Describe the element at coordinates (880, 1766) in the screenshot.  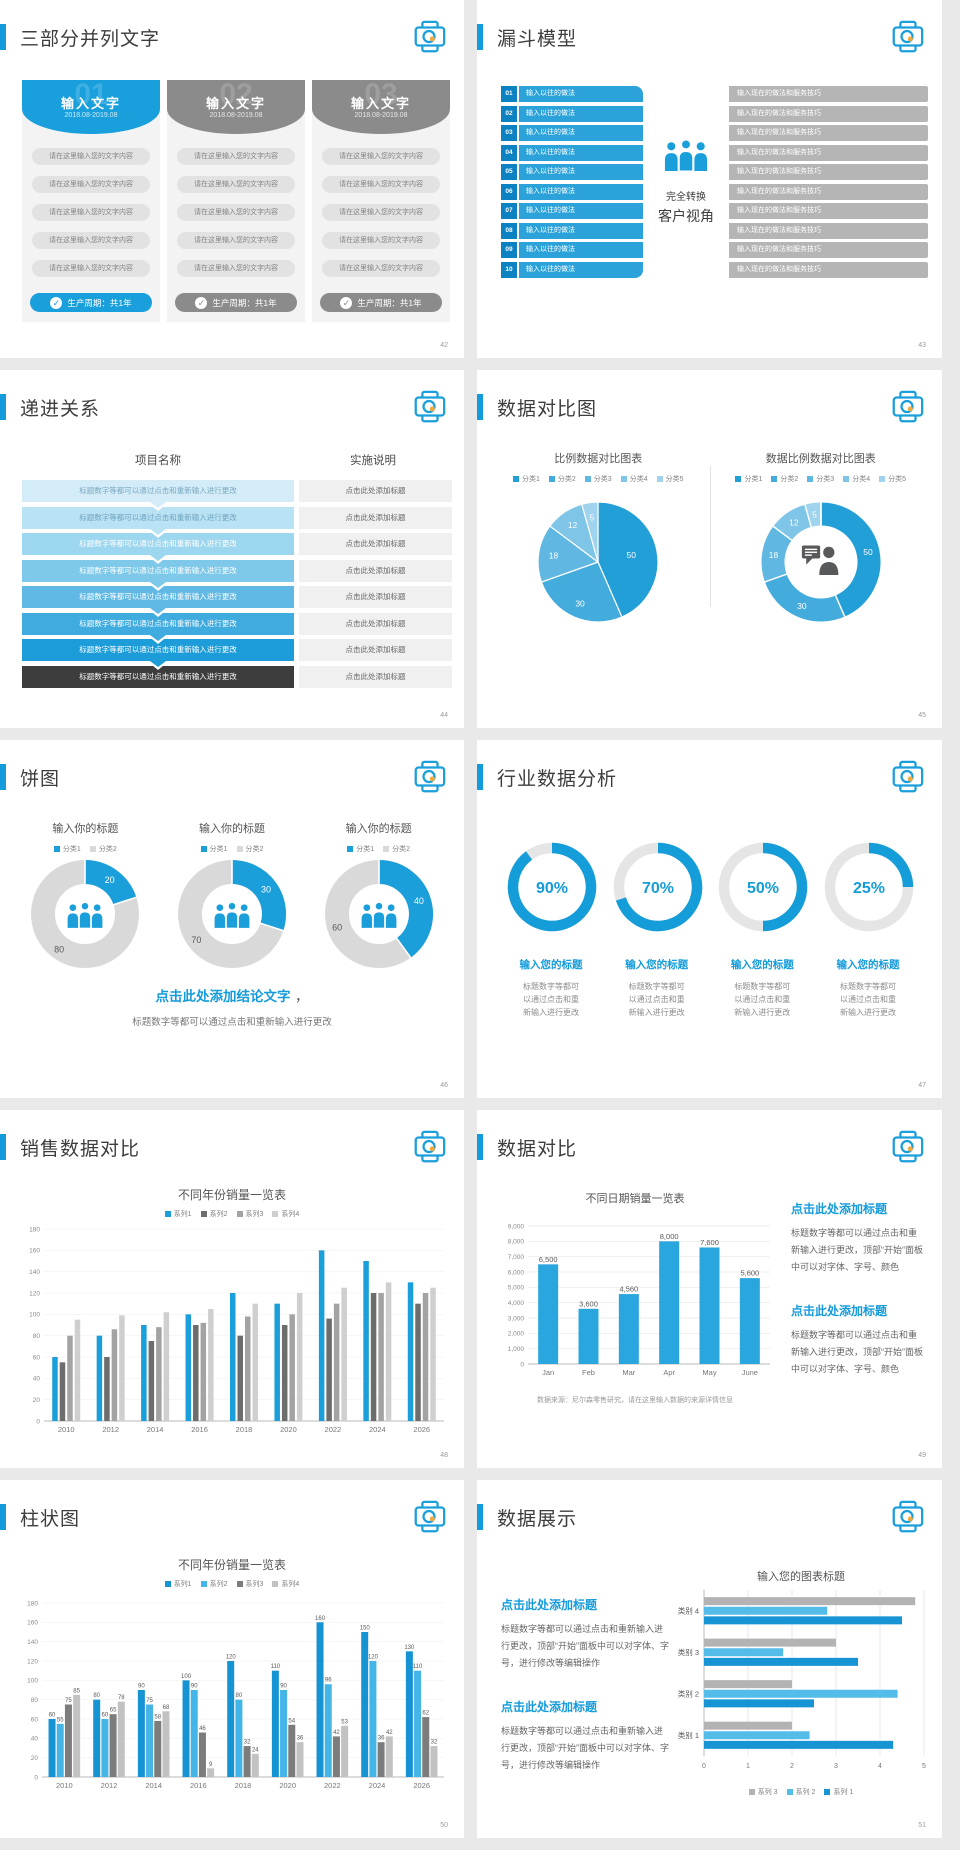
I see `svg-text: 4` at that location.